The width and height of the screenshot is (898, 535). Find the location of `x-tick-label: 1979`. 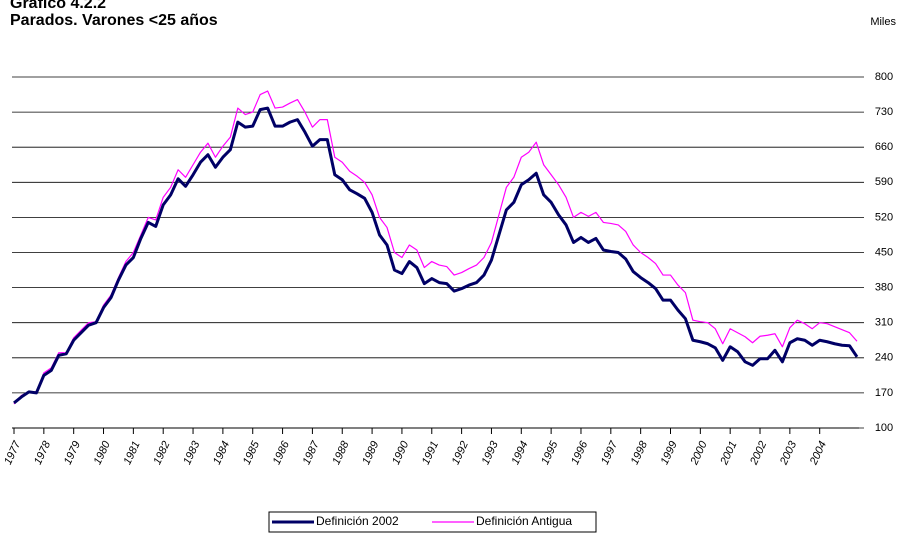

x-tick-label: 1979 is located at coordinates (72, 452).